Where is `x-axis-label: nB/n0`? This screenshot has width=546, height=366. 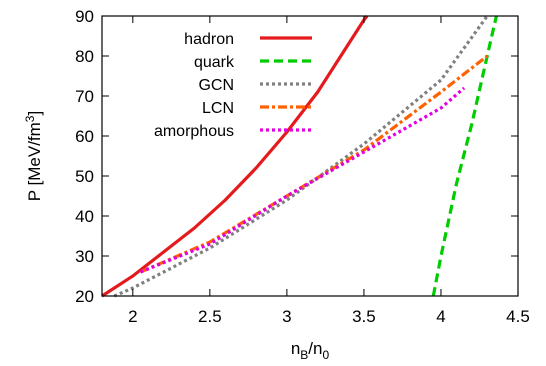 x-axis-label: nB/n0 is located at coordinates (310, 350).